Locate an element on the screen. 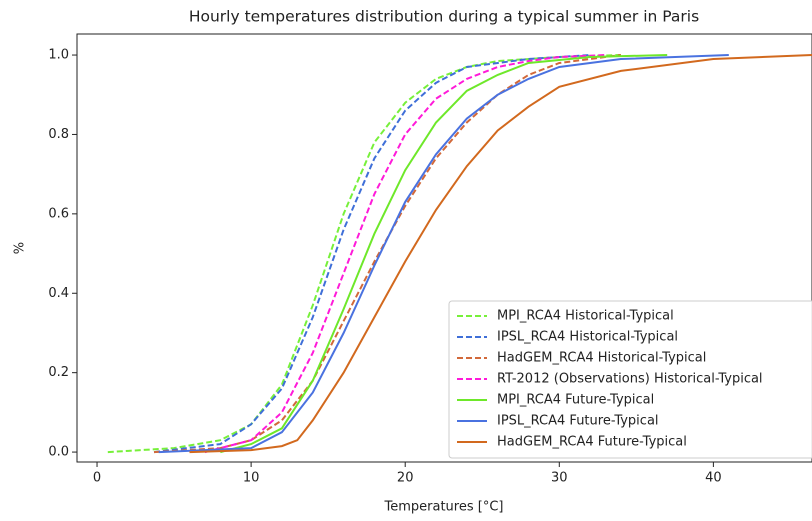  legend-label: IPSL_RCA4 Historical-Typical is located at coordinates (587, 337).